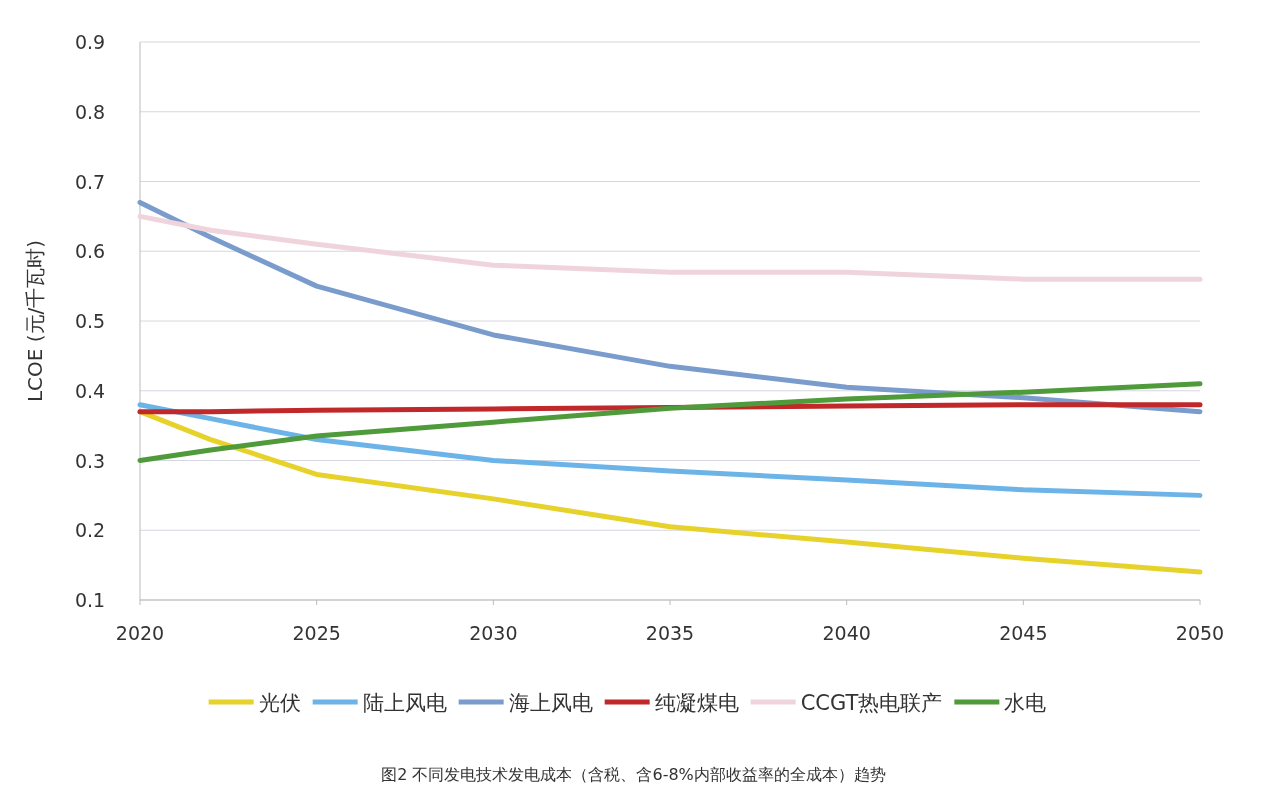 The width and height of the screenshot is (1267, 788). I want to click on y-tick-label: 0.1, so click(90, 600).